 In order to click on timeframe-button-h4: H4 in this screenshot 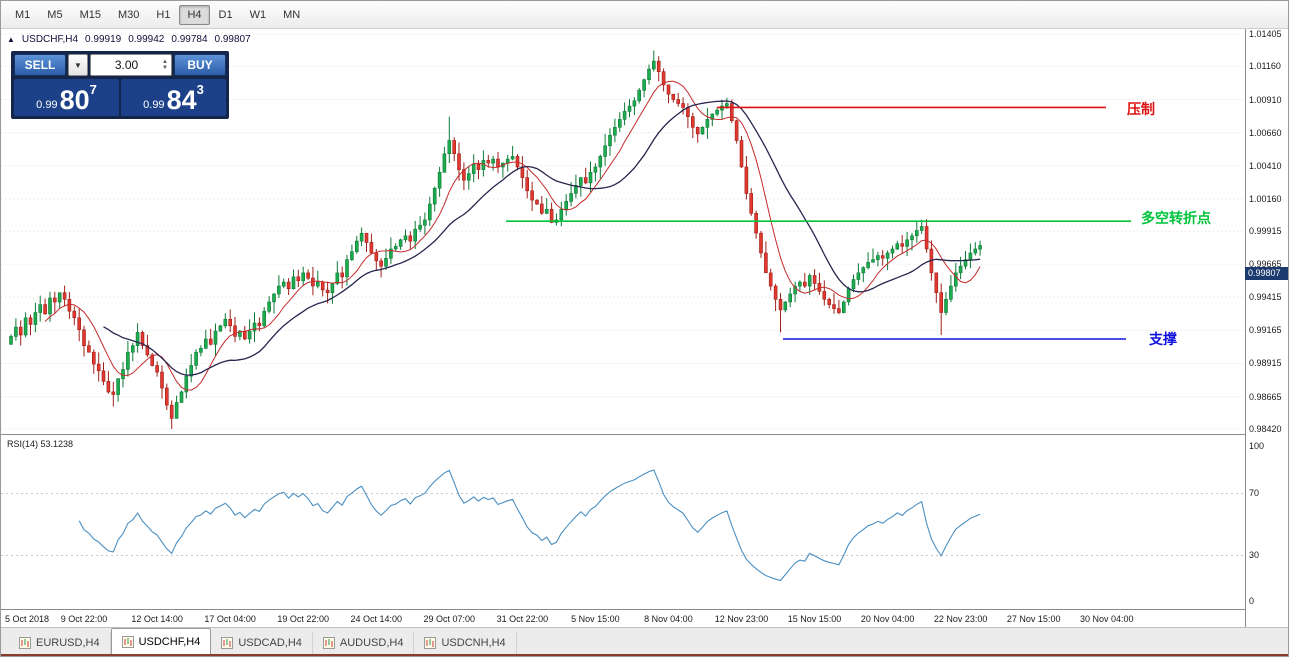, I will do `click(194, 14)`.